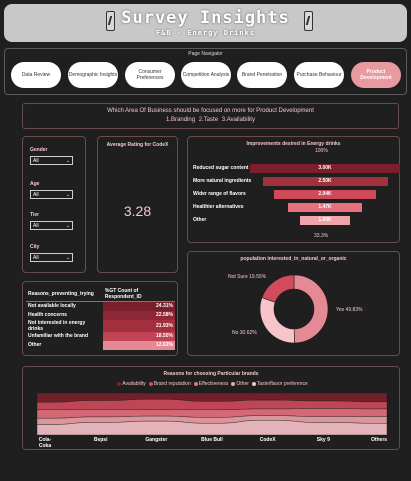  What do you see at coordinates (325, 207) in the screenshot?
I see `funnel-bar: 1.47K` at bounding box center [325, 207].